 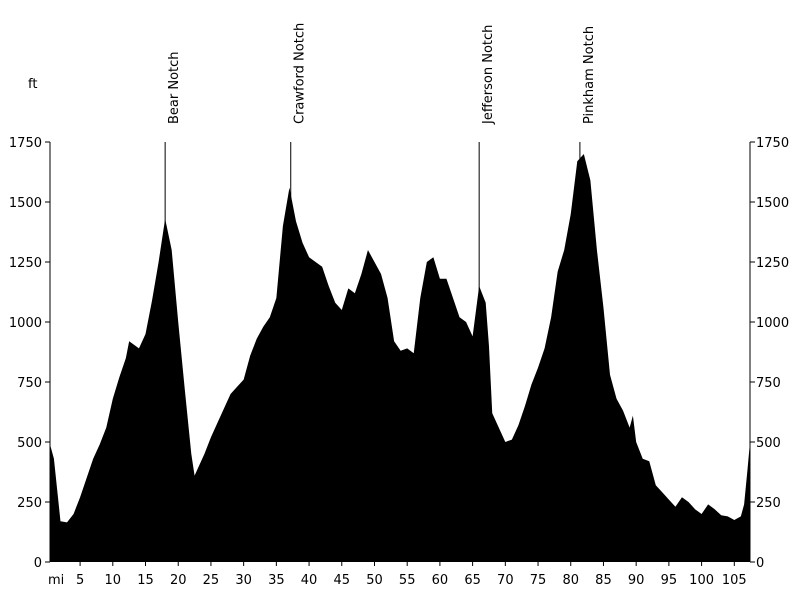 I want to click on y-tick-label: 1000, so click(x=25, y=323).